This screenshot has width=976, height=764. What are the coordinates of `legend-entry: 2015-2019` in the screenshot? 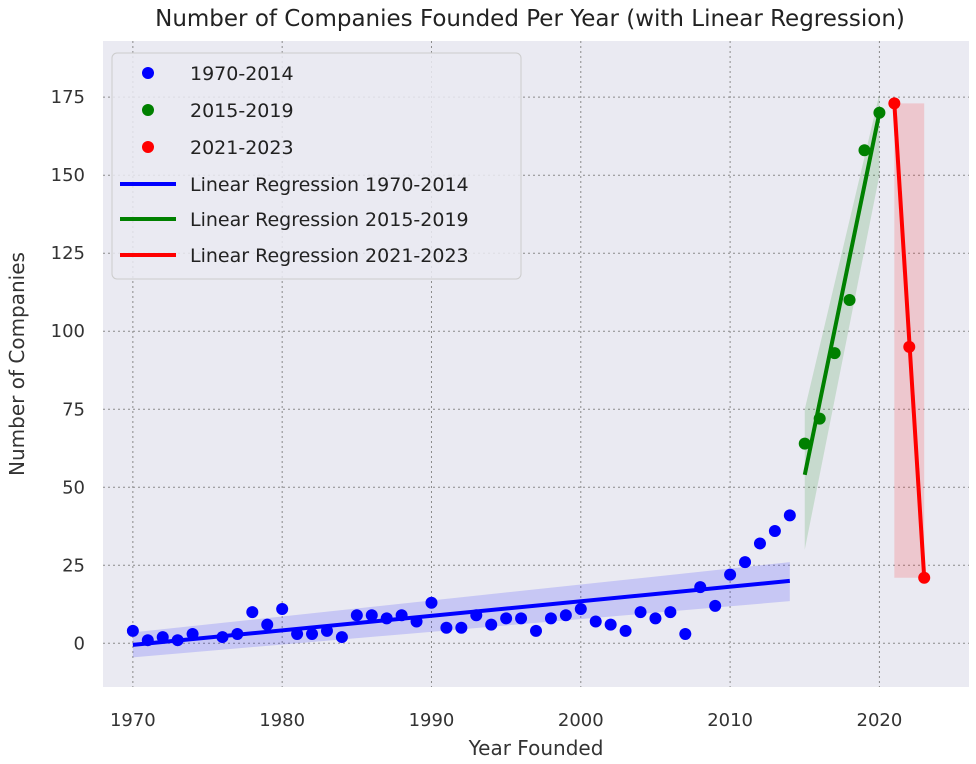 It's located at (242, 111).